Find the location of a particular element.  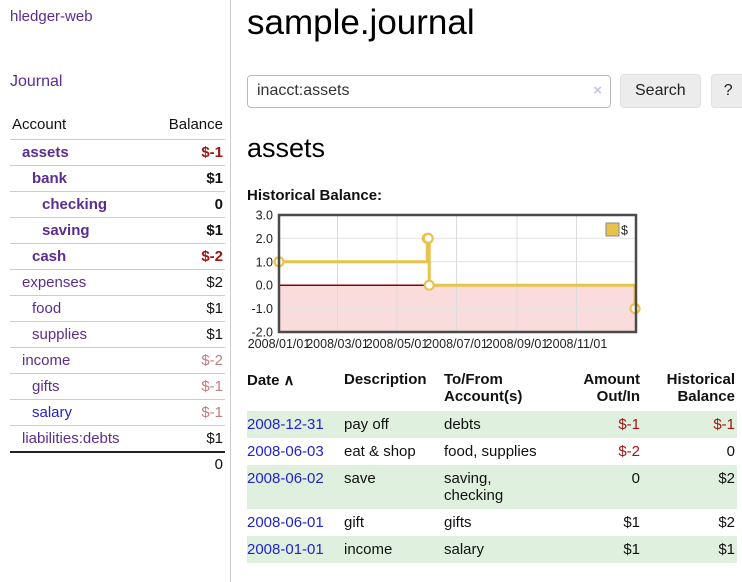

search-input is located at coordinates (429, 91).